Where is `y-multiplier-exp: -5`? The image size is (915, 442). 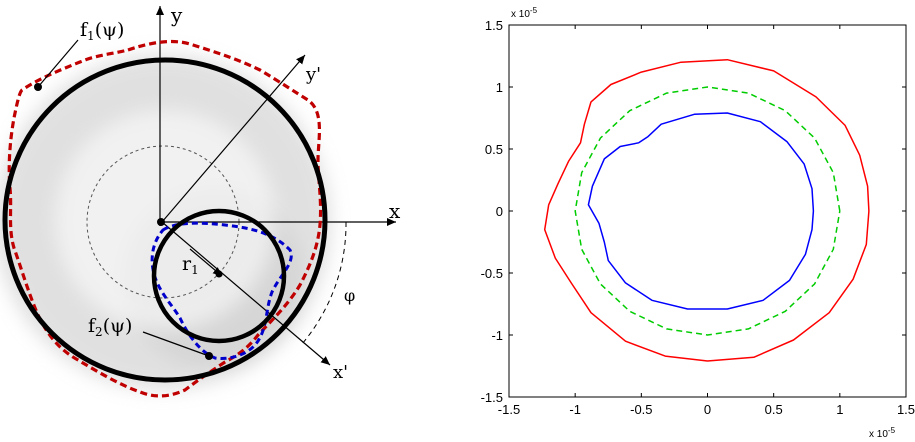 y-multiplier-exp: -5 is located at coordinates (534, 10).